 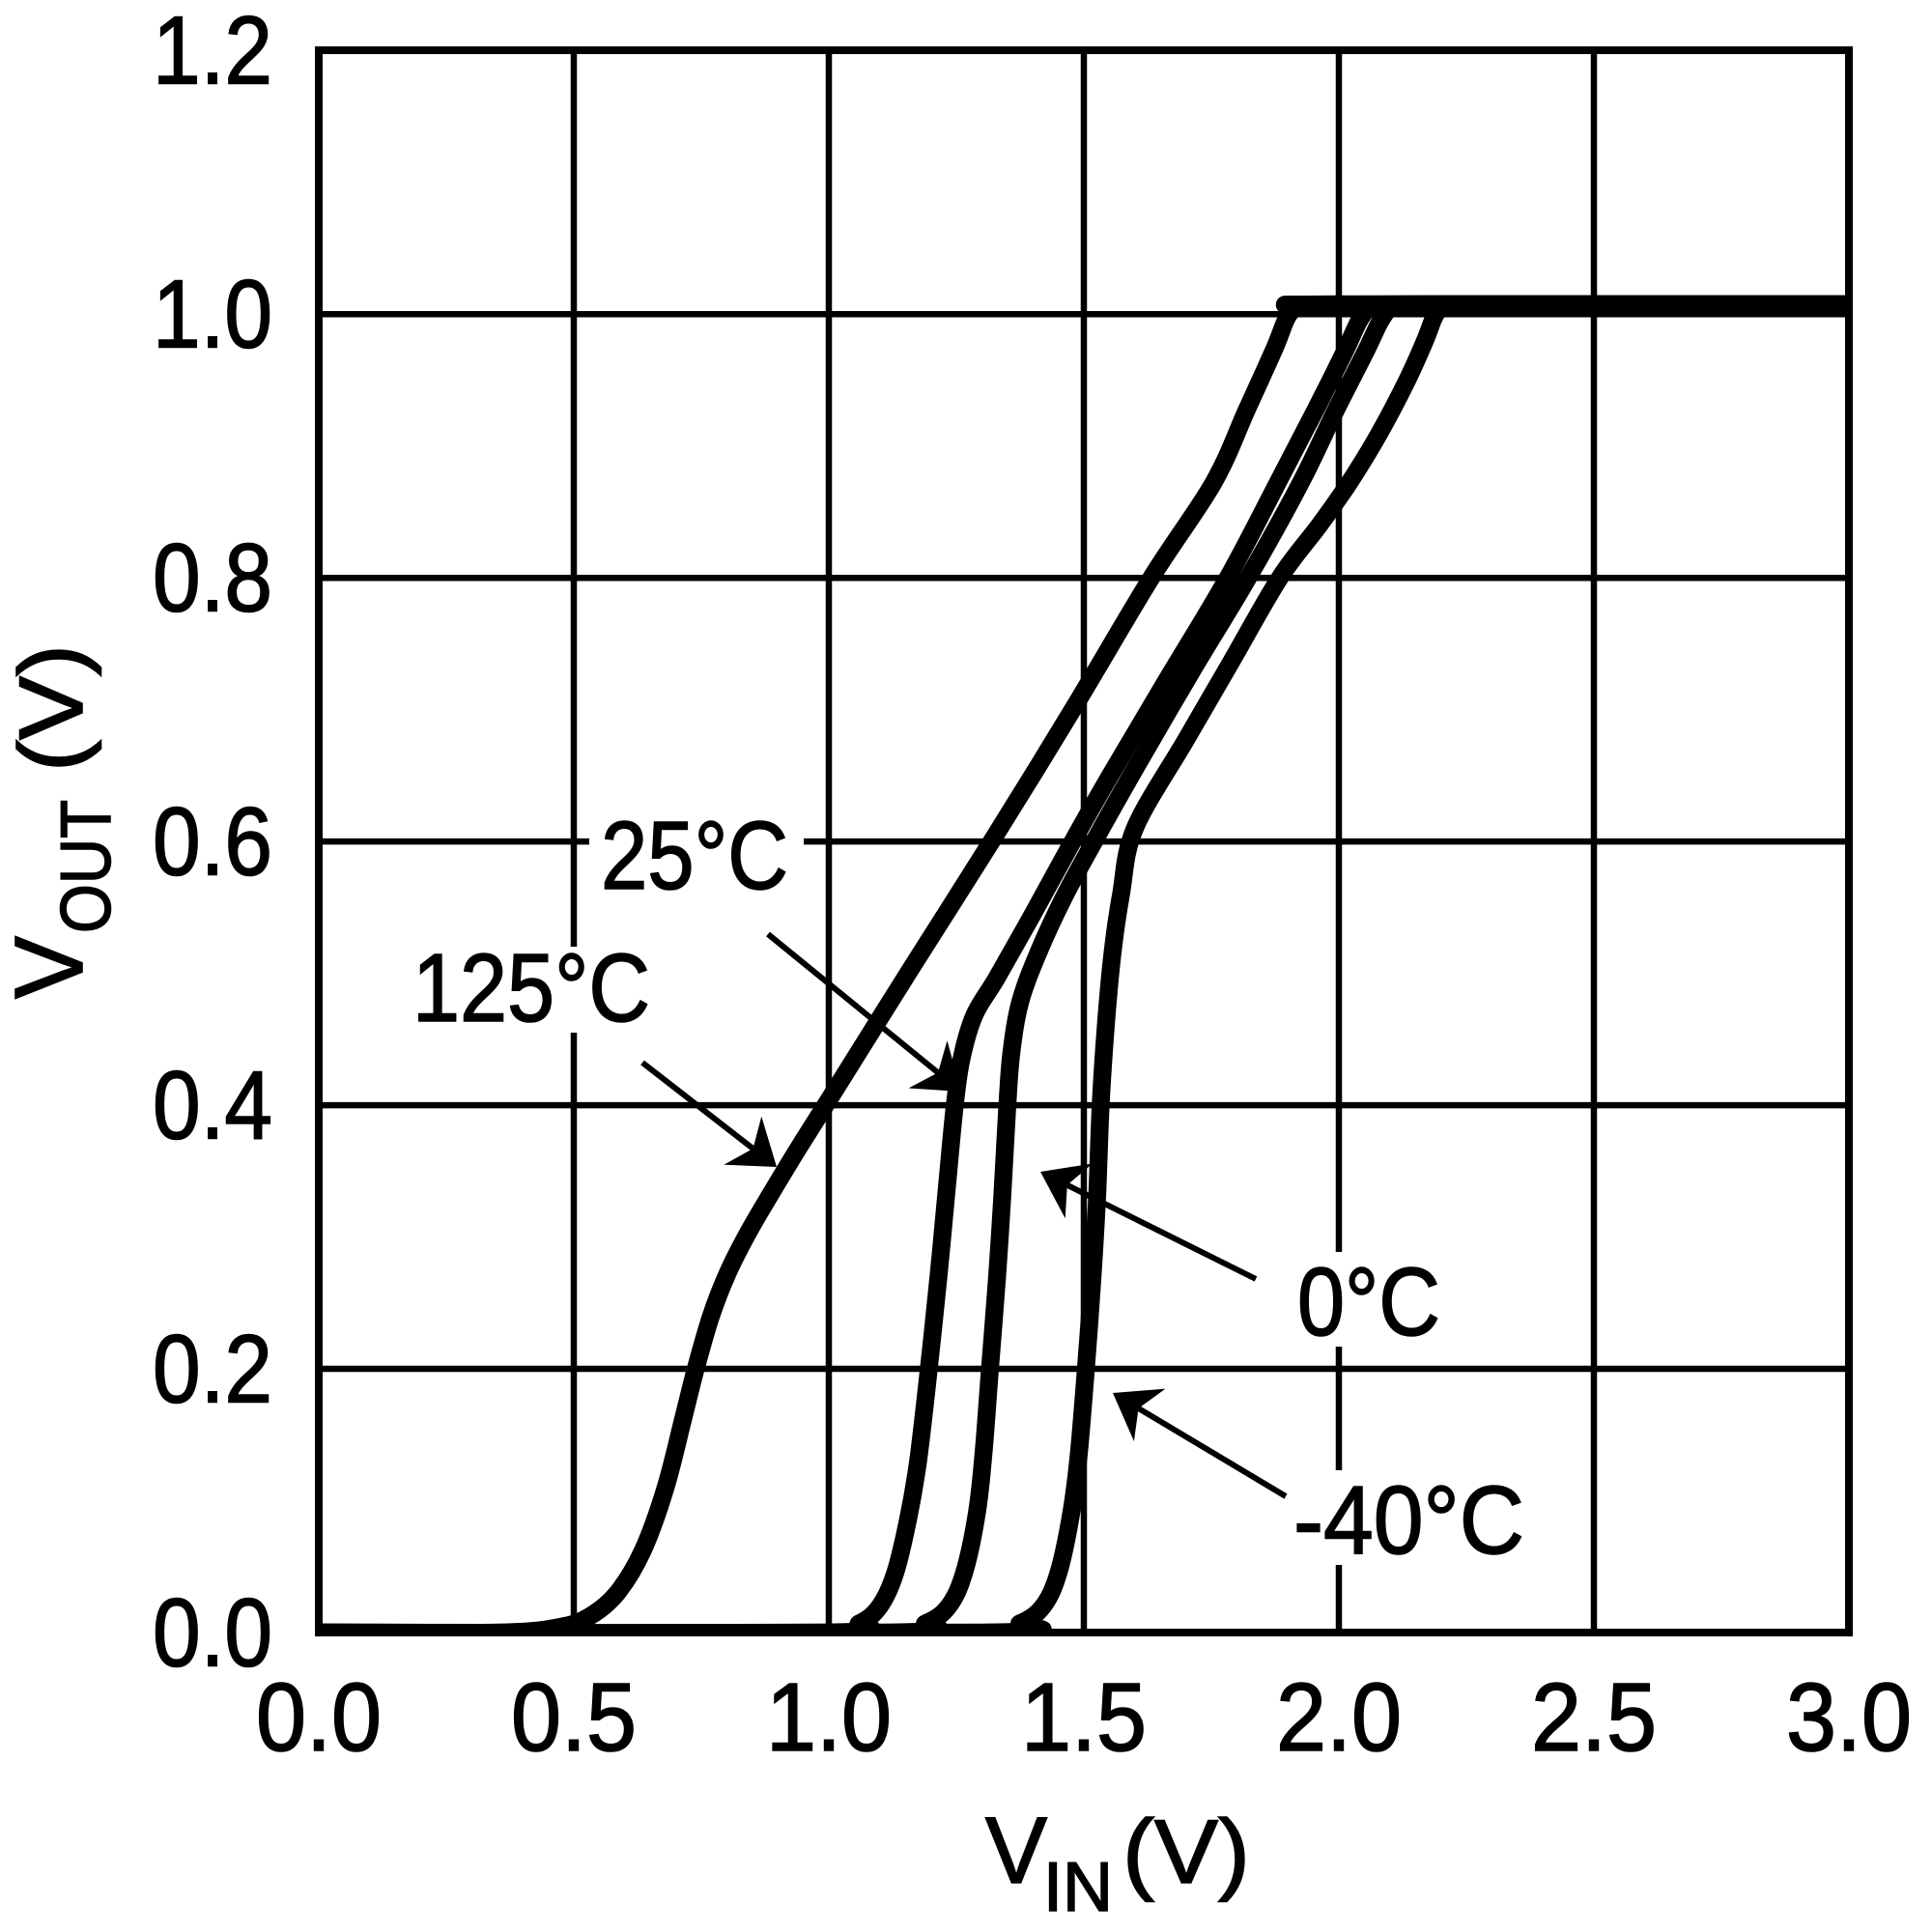 I want to click on svg-text: 0.4, so click(x=212, y=1106).